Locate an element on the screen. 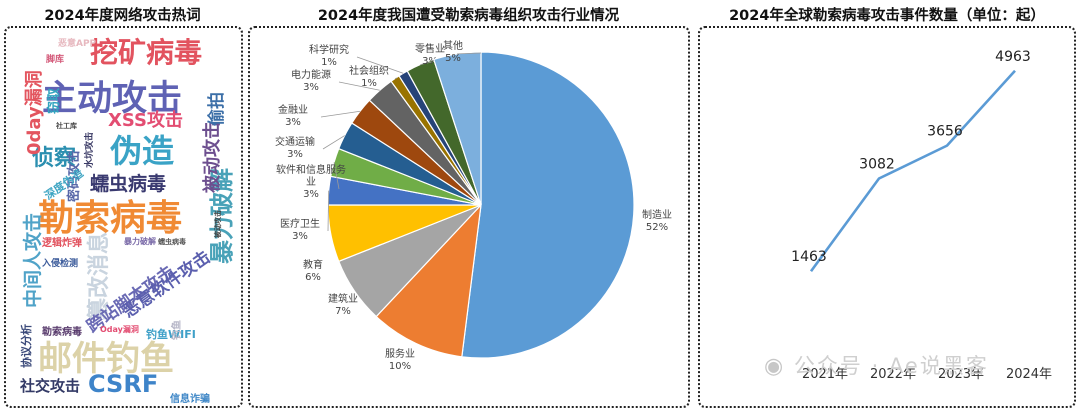  slice-label: 科学研究 is located at coordinates (329, 49).